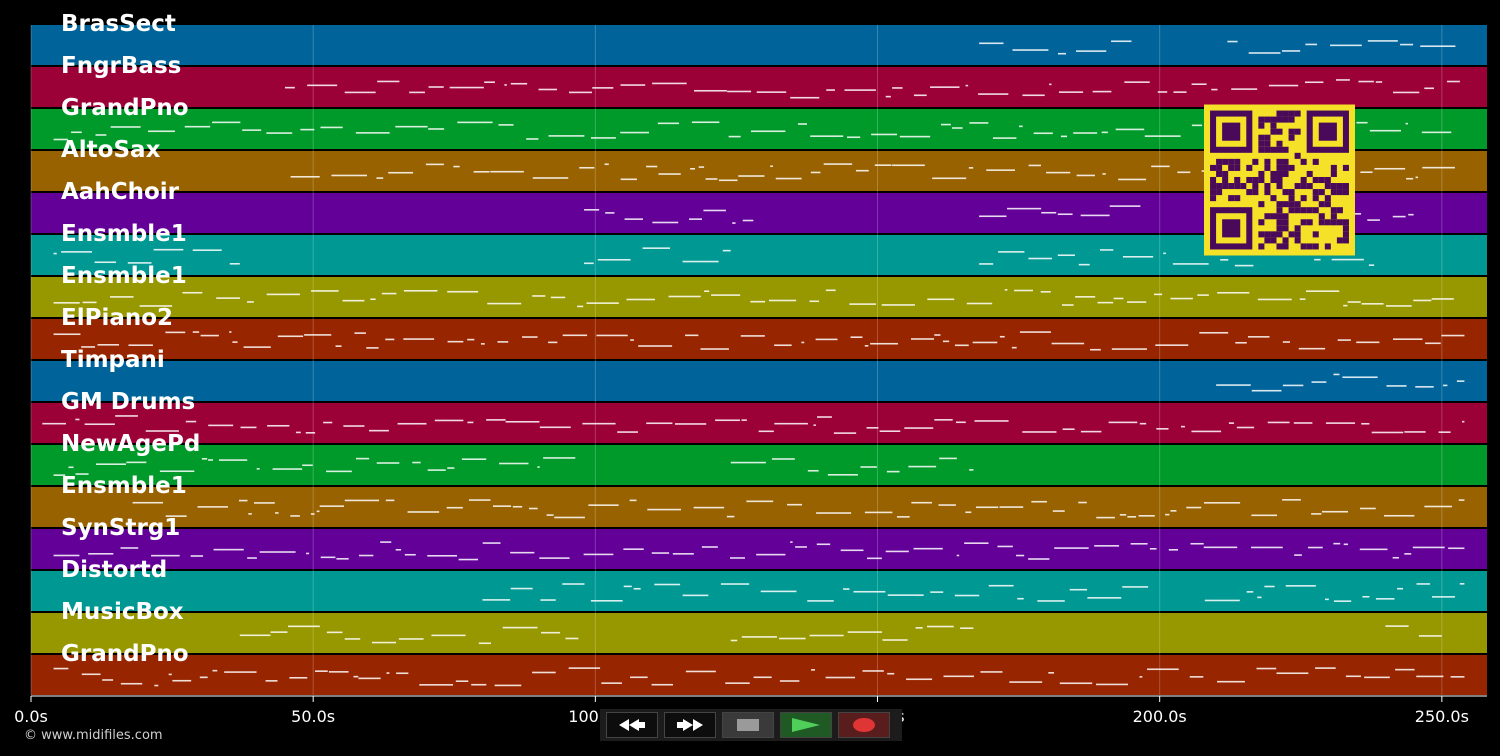 The image size is (1500, 756). What do you see at coordinates (125, 654) in the screenshot?
I see `track-label: GrandPno` at bounding box center [125, 654].